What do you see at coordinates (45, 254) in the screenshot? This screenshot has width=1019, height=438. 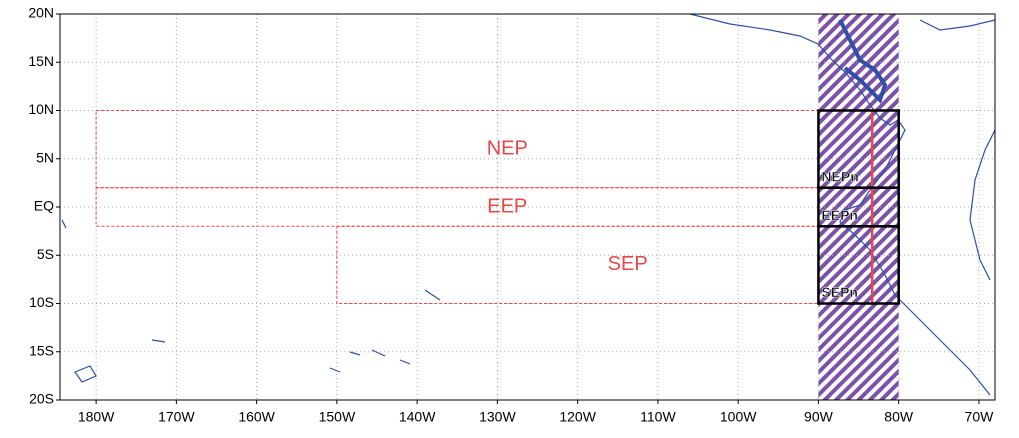 I see `y-tick-label: 5S` at bounding box center [45, 254].